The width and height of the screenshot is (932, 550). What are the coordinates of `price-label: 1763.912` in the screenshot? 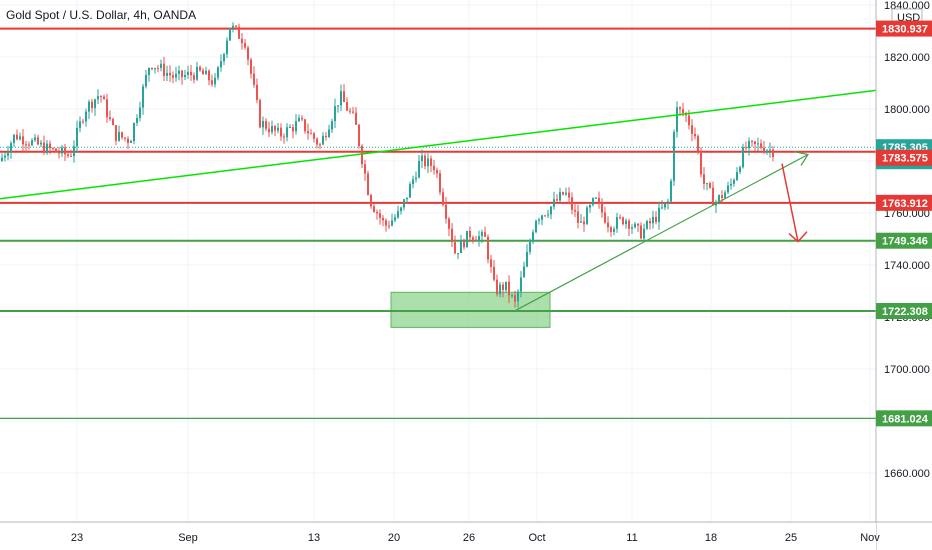 It's located at (905, 204).